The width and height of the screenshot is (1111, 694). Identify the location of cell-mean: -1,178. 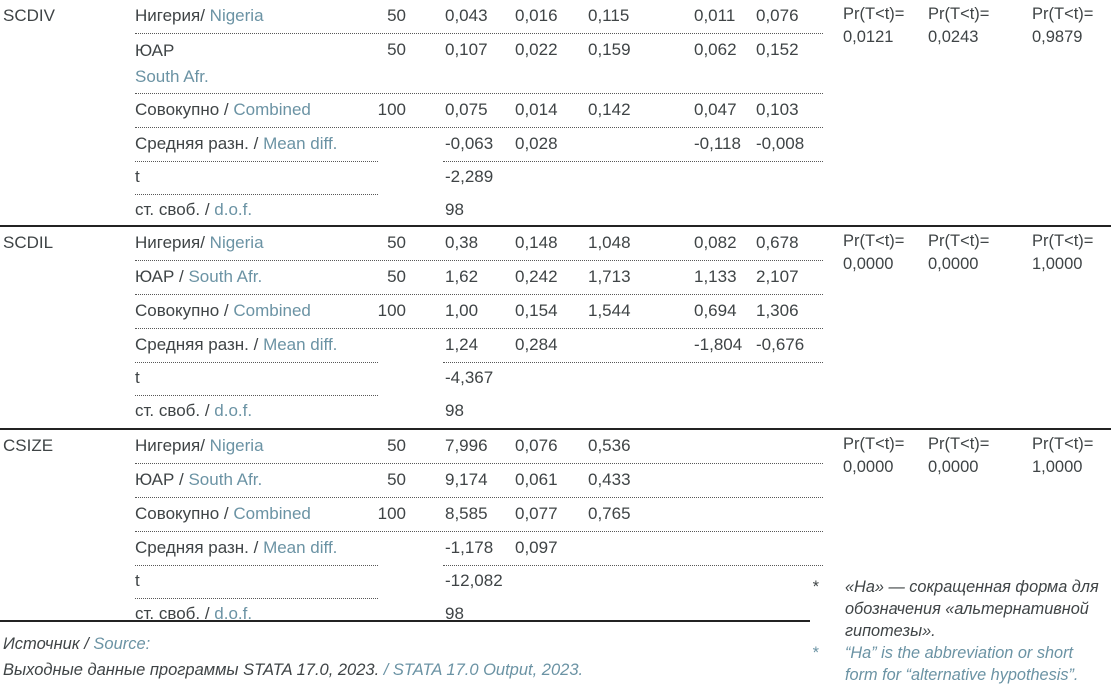
(469, 547).